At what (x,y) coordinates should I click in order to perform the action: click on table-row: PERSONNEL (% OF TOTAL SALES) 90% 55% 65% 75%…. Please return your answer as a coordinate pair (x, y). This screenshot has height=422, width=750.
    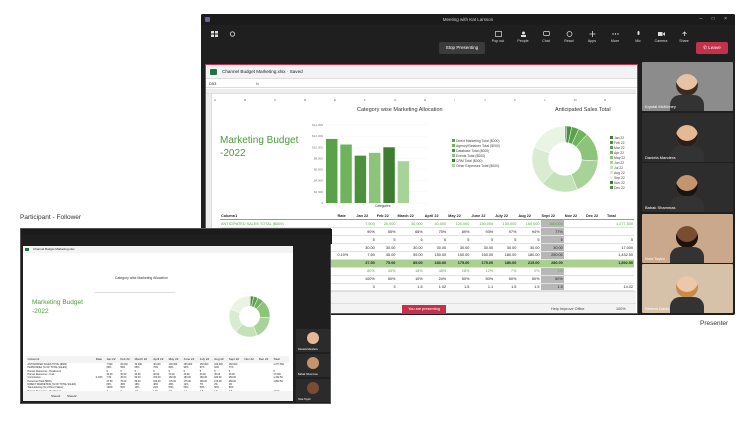
    Looking at the image, I should click on (158, 367).